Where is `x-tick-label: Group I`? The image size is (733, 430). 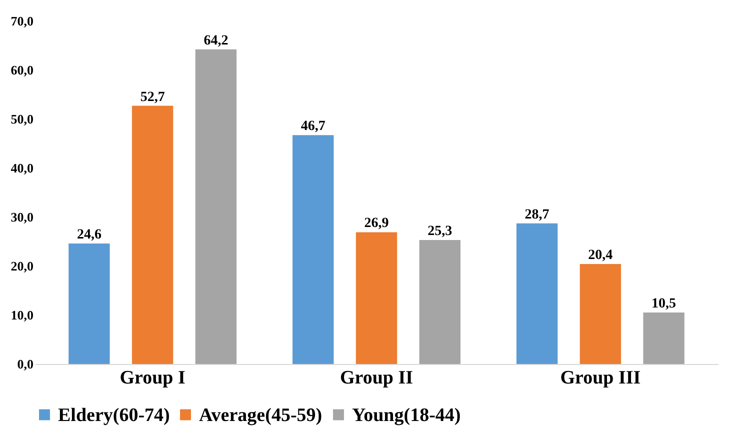 x-tick-label: Group I is located at coordinates (153, 378).